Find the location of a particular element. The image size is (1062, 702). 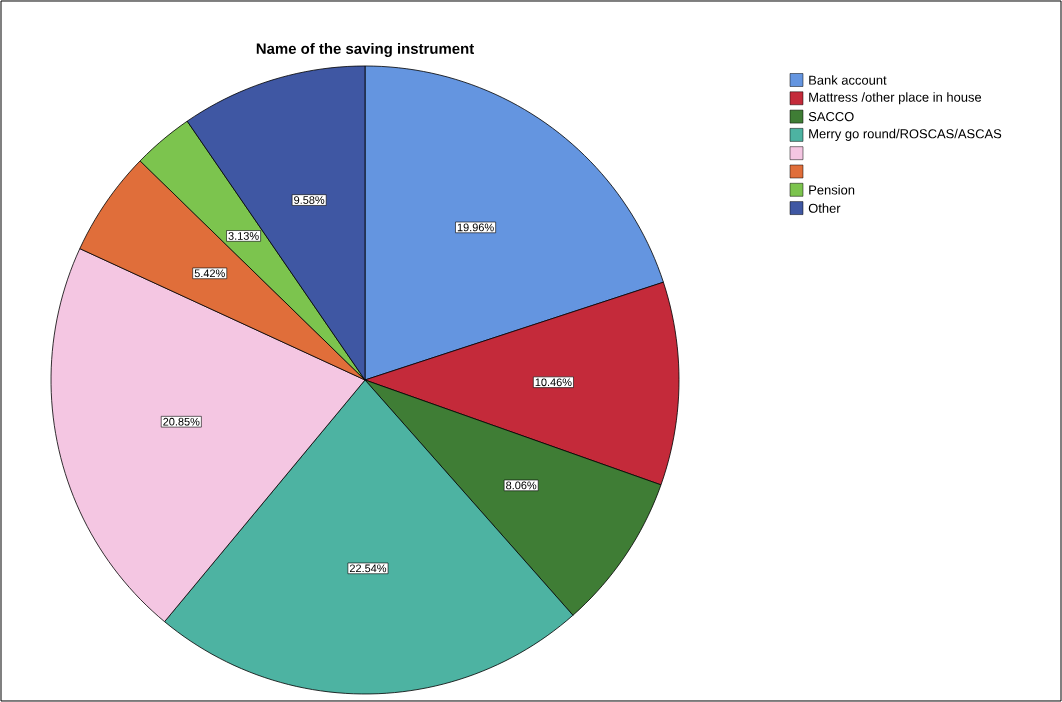

legend-label: Pension is located at coordinates (832, 190).